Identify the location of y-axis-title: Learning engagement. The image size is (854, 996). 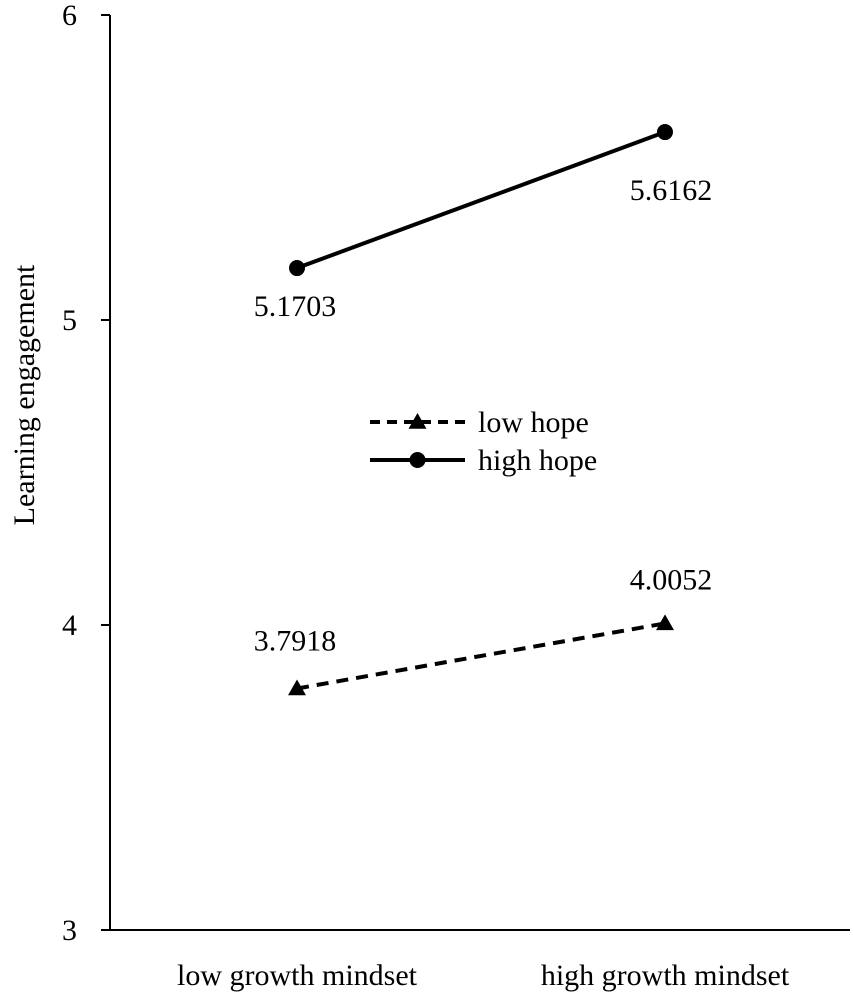
(24, 394).